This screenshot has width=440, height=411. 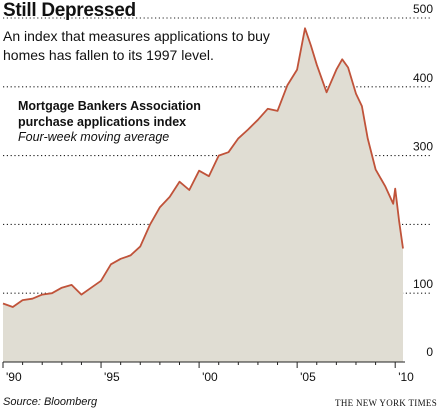 What do you see at coordinates (423, 284) in the screenshot?
I see `y-tick-label-100: 100` at bounding box center [423, 284].